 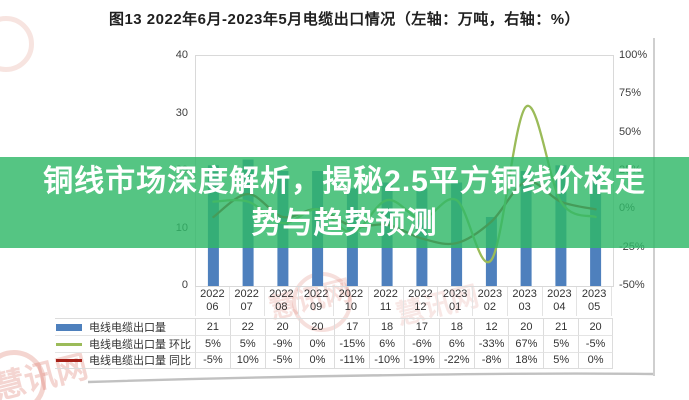 What do you see at coordinates (351, 301) in the screenshot?
I see `x-axis-label: 2022 10` at bounding box center [351, 301].